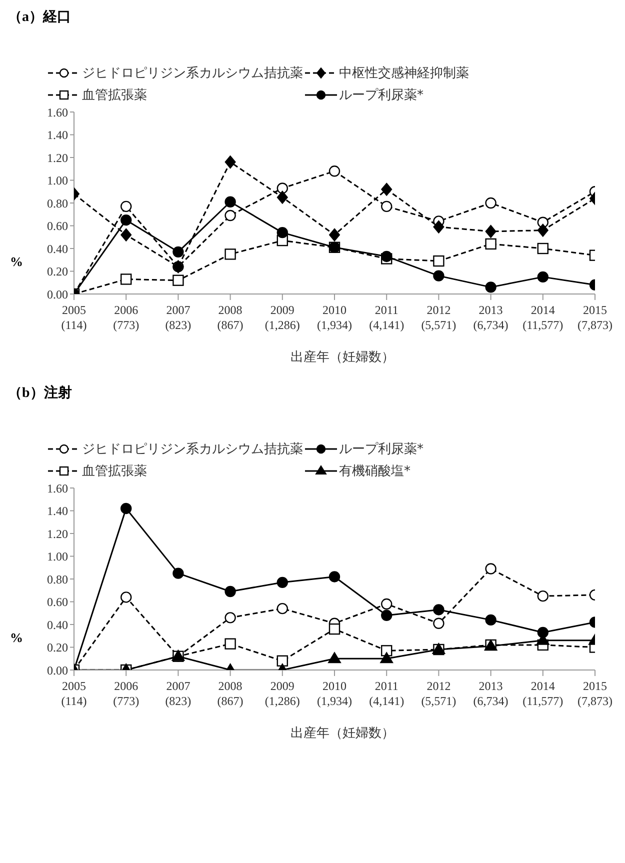 The width and height of the screenshot is (625, 863). I want to click on chart-title: （b）注射, so click(40, 393).